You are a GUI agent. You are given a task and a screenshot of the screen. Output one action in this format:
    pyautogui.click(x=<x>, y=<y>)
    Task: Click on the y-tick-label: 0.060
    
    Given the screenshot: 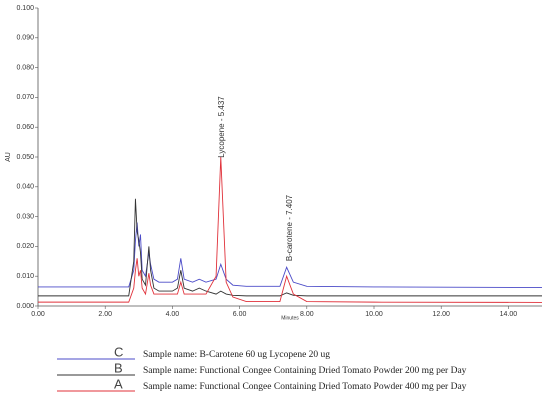 What is the action you would take?
    pyautogui.click(x=25, y=127)
    